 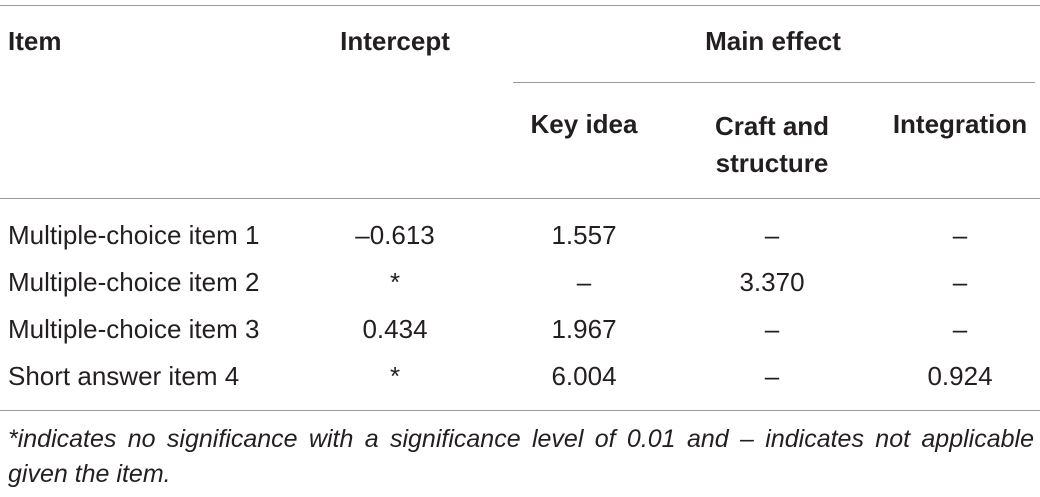 What do you see at coordinates (395, 41) in the screenshot?
I see `header-cell: Intercept` at bounding box center [395, 41].